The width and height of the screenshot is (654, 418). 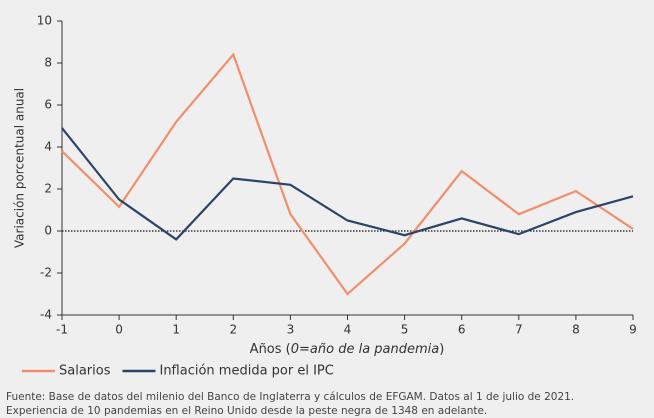 I want to click on y-tick-label: 6, so click(x=48, y=105).